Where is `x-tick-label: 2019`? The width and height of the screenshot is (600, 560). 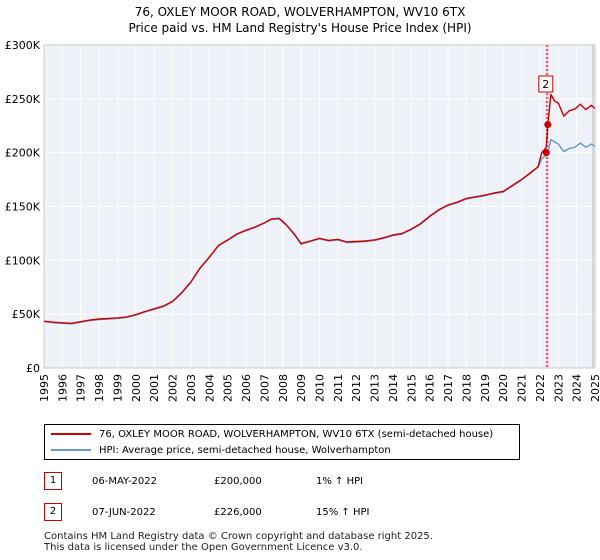
x-tick-label: 2019 is located at coordinates (485, 388).